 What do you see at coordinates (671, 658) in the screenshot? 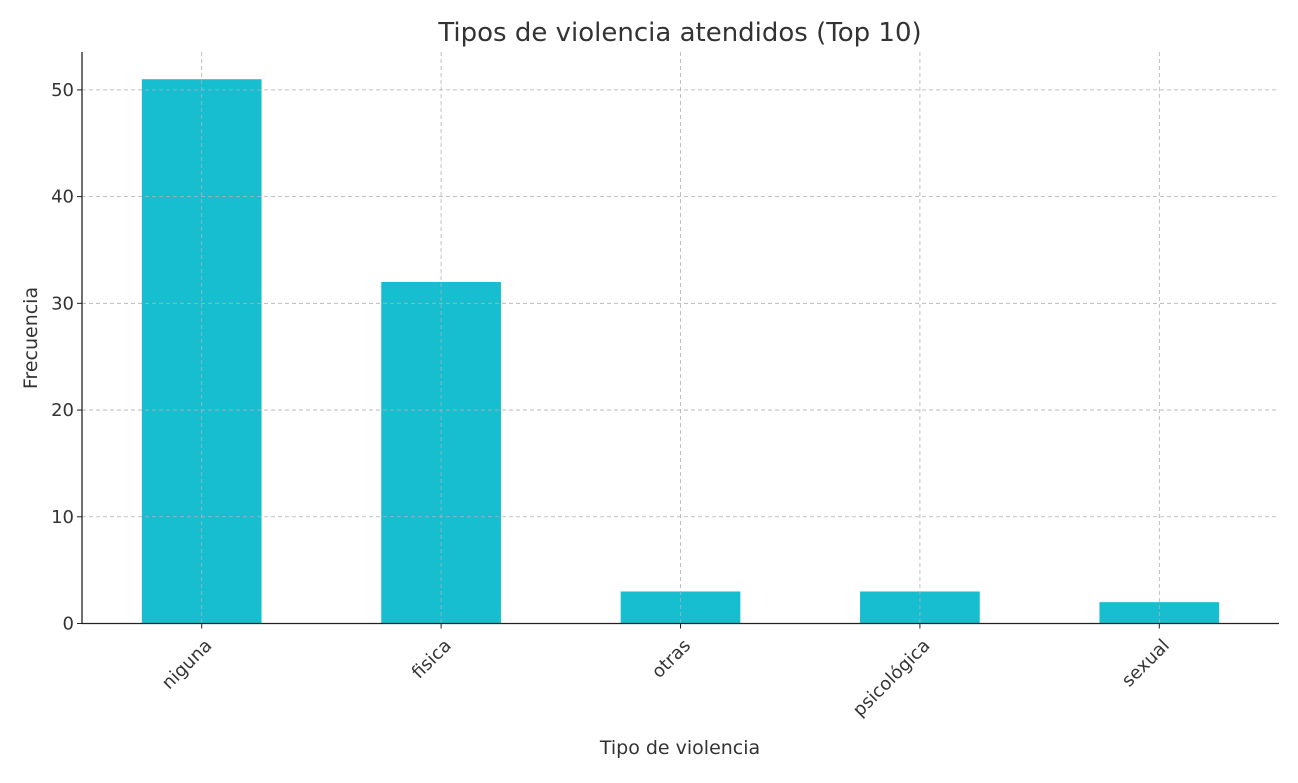
I see `x-tick-label: otras` at bounding box center [671, 658].